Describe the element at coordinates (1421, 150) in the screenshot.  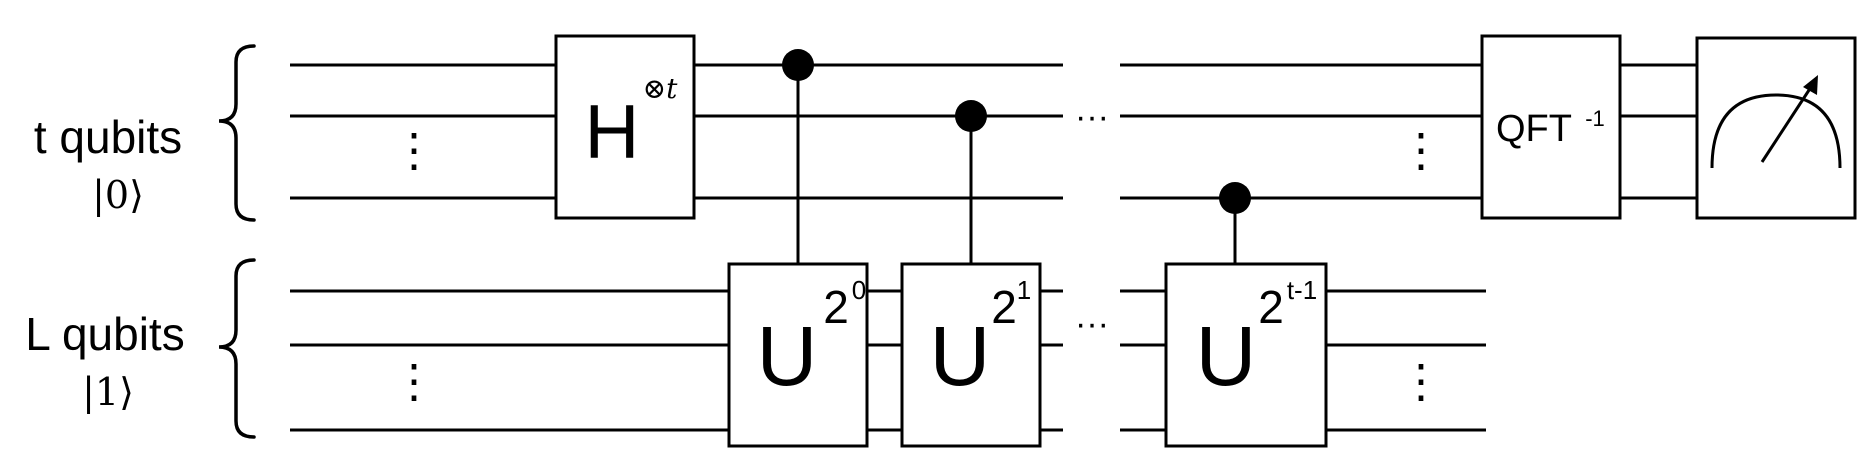
I see `top-right-vertical-ellipsis: ⋮` at that location.